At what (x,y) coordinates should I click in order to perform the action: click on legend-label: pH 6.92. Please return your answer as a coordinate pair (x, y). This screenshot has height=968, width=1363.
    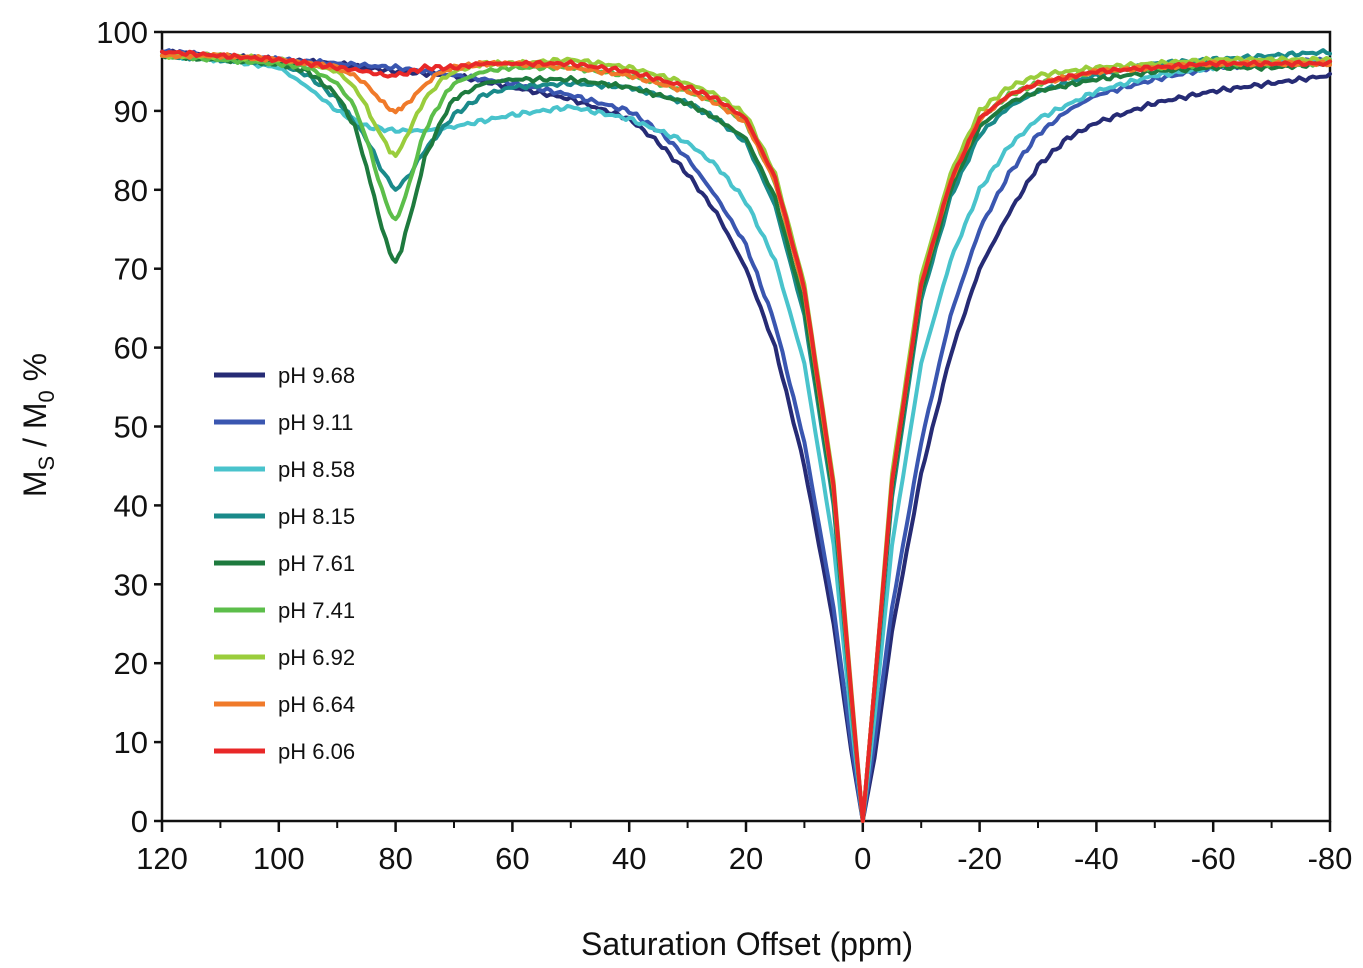
    Looking at the image, I should click on (316, 657).